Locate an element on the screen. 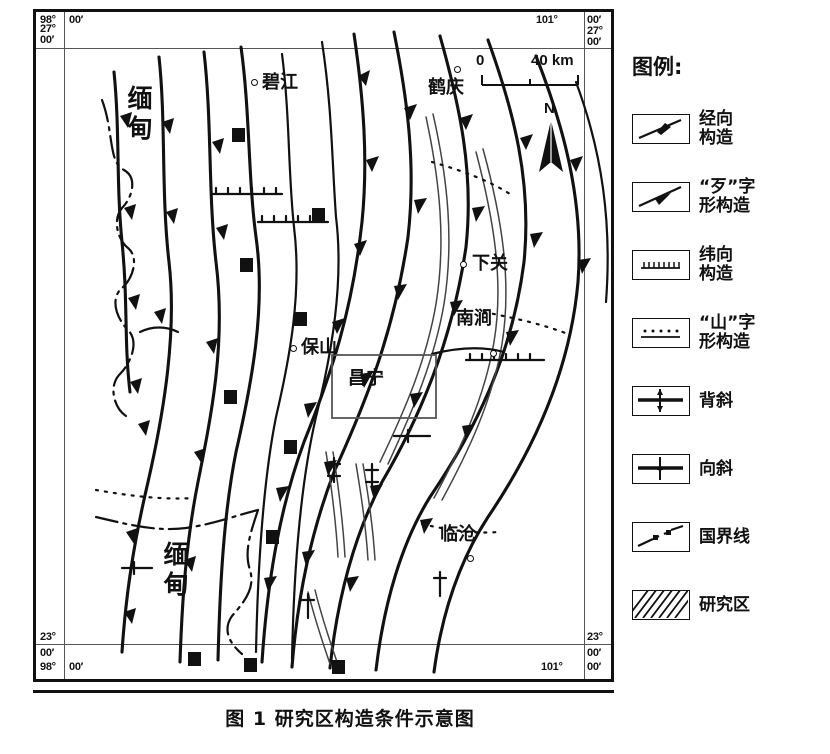 The height and width of the screenshot is (754, 830). graticule-label-bottom-left-lat-deg: 23° is located at coordinates (48, 637).